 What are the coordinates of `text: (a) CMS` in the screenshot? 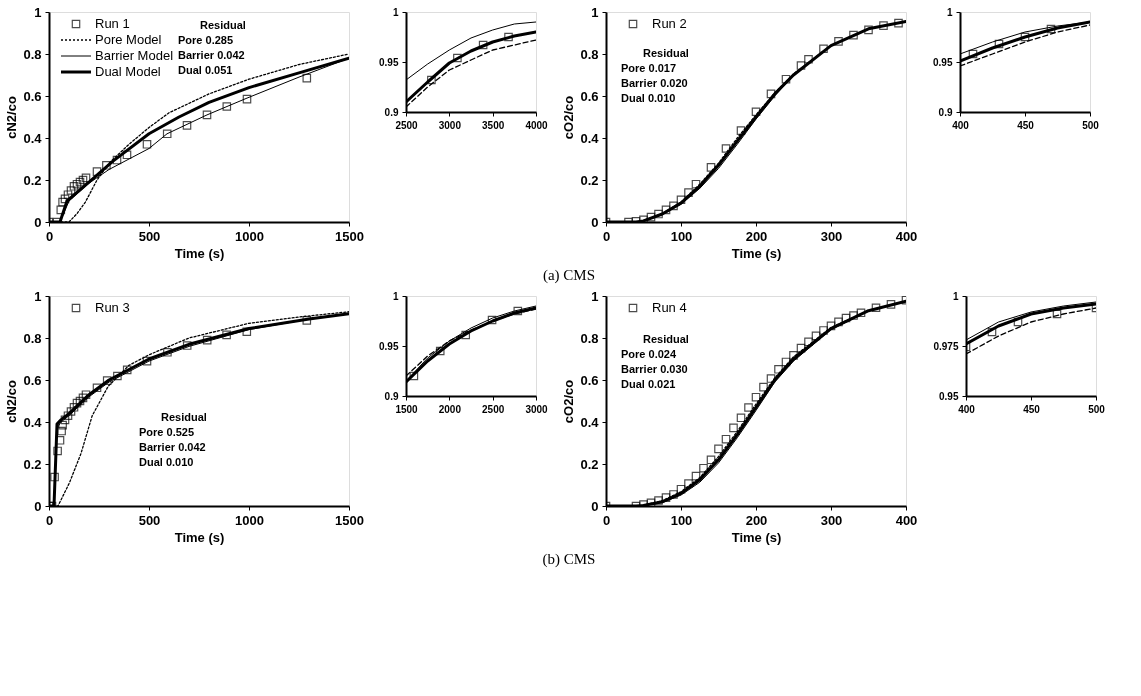 It's located at (569, 275).